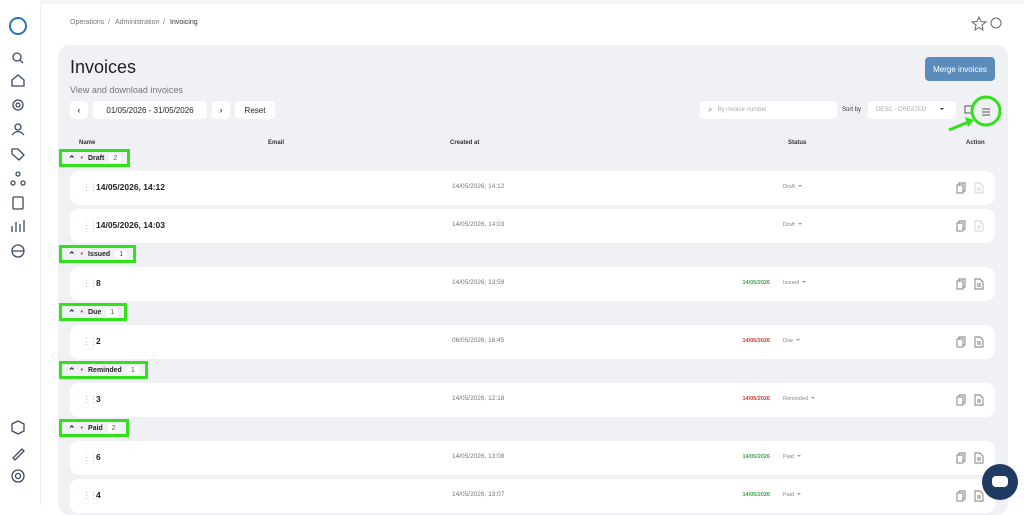  I want to click on invoice-name: 6, so click(98, 457).